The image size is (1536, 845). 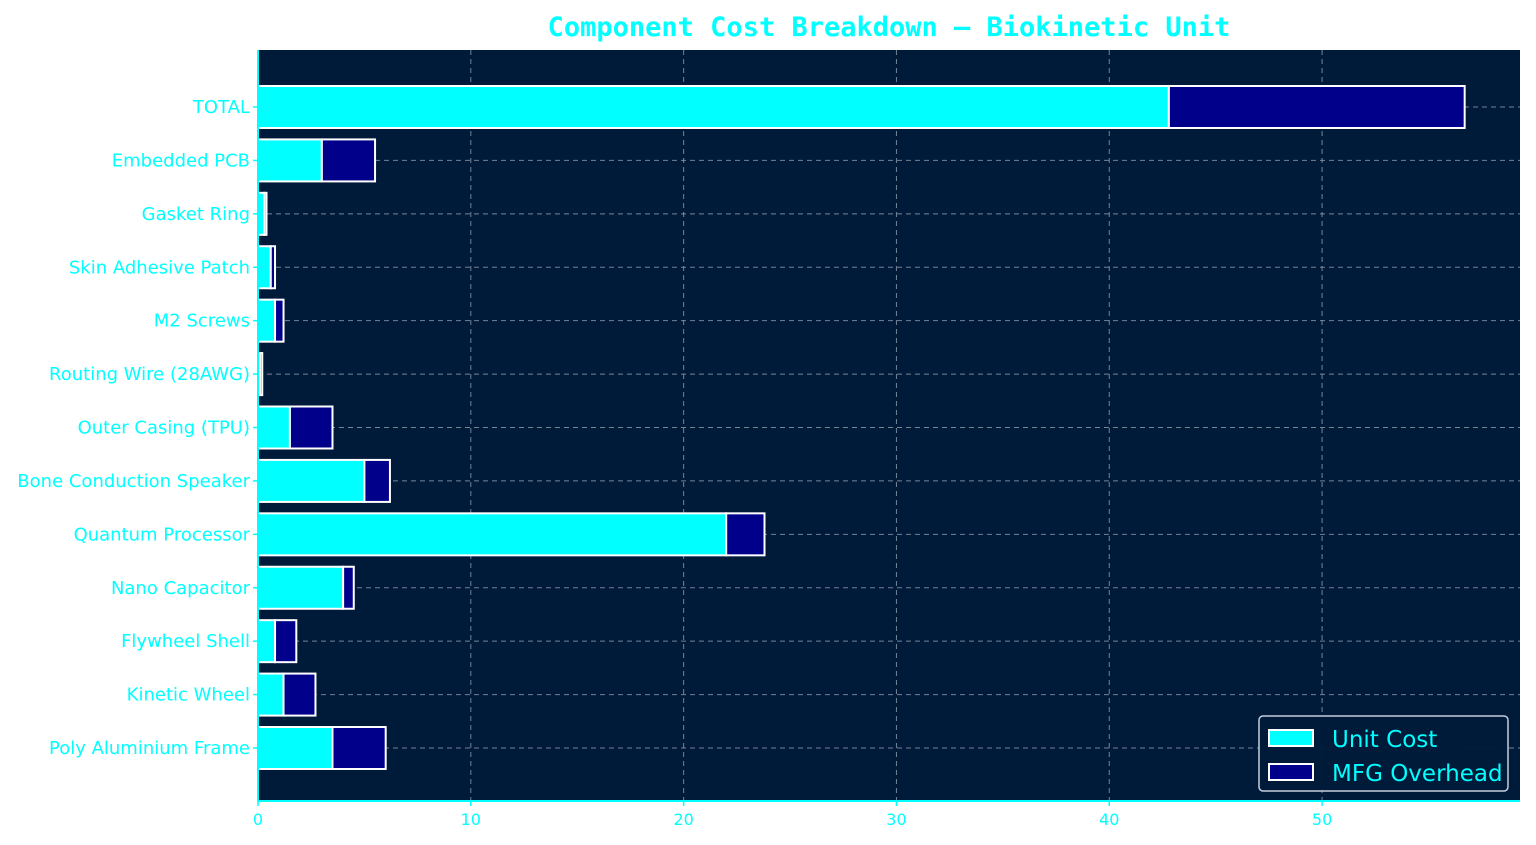 I want to click on x-tick-label: 10, so click(x=471, y=819).